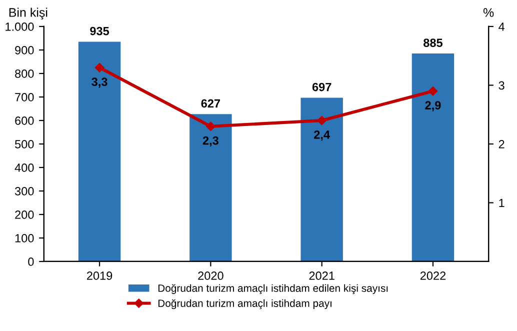 Image resolution: width=517 pixels, height=331 pixels. What do you see at coordinates (322, 87) in the screenshot?
I see `data-label: 697` at bounding box center [322, 87].